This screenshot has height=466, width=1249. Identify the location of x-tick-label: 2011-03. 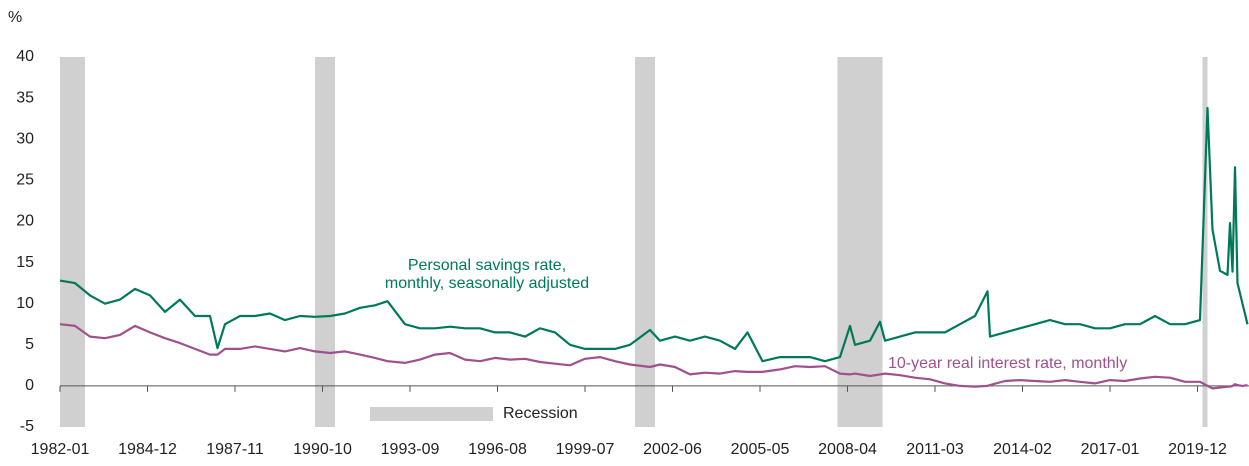
(935, 449).